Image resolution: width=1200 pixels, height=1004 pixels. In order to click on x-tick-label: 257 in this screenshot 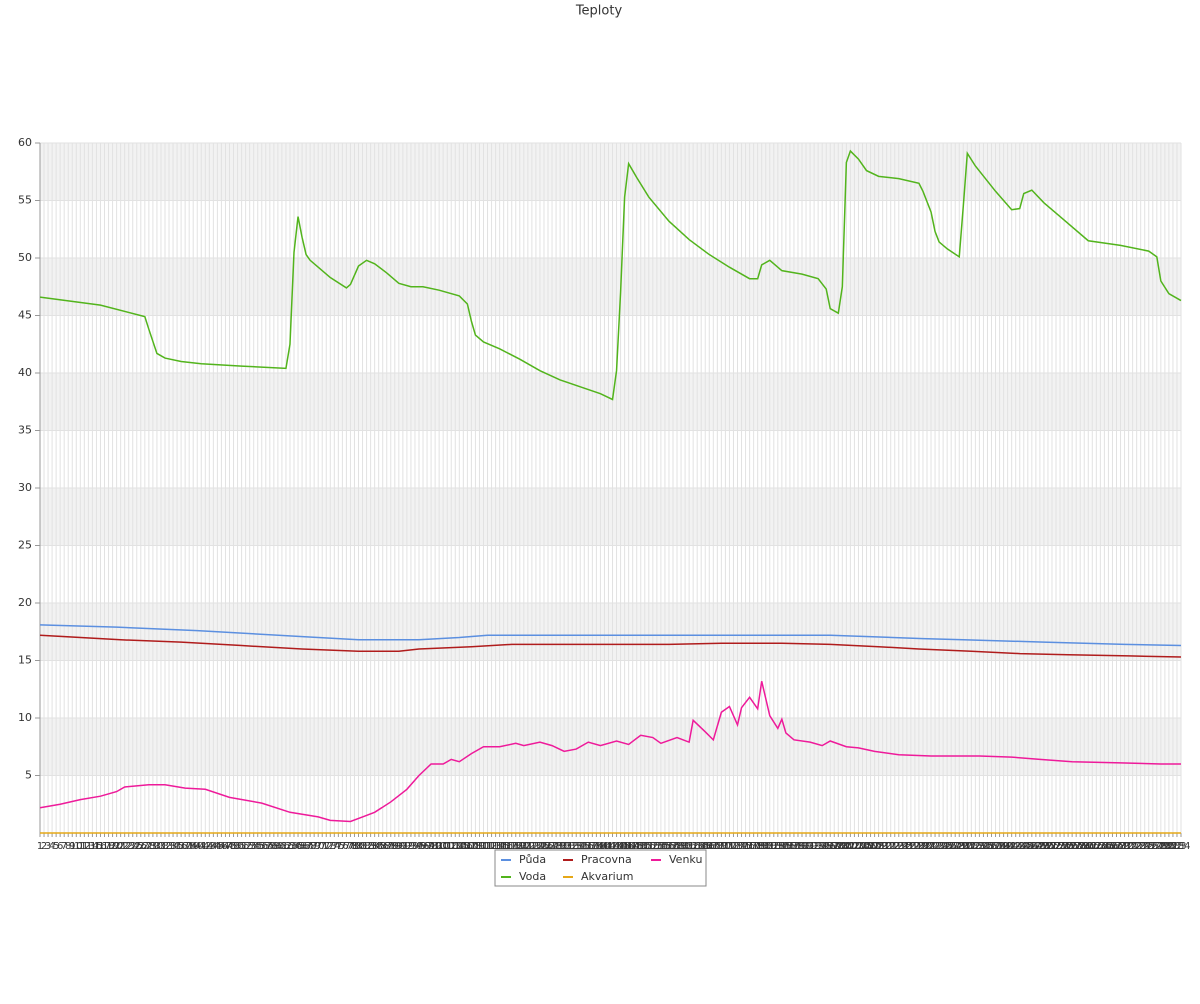, I will do `click(1072, 846)`.